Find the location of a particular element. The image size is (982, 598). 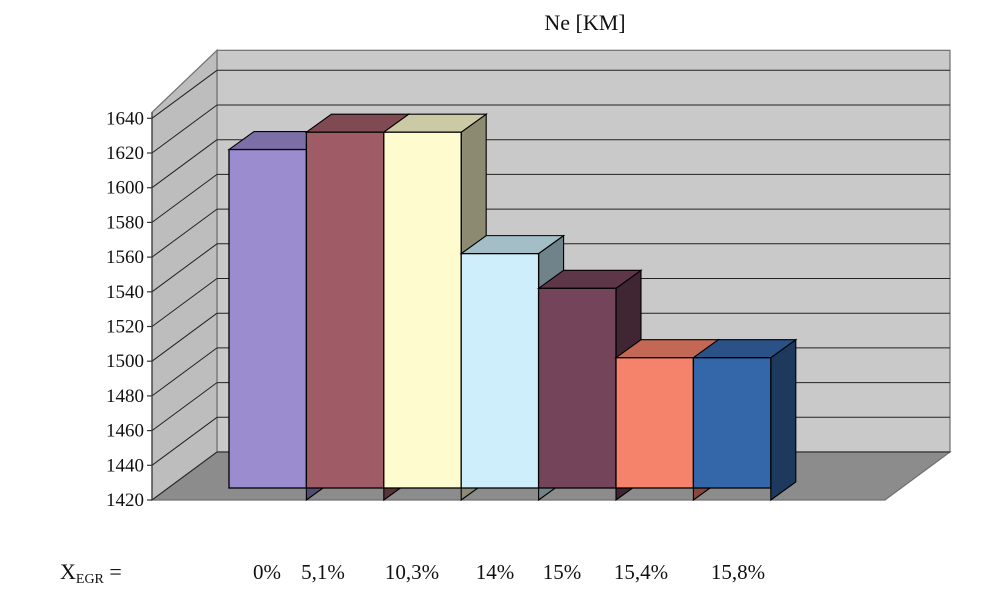

y-axis is located at coordinates (150, 306).